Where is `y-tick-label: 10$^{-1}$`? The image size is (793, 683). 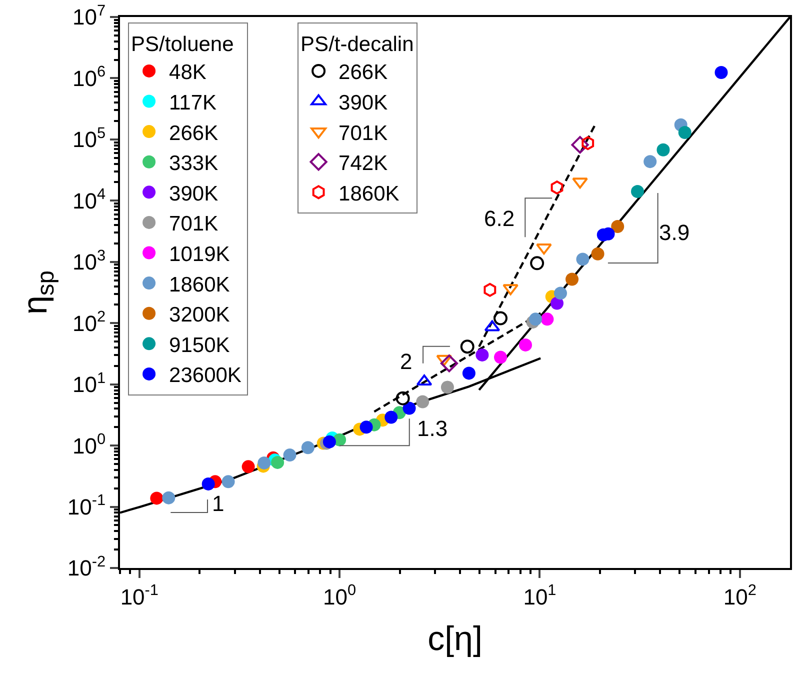
y-tick-label: 10$^{-1}$ is located at coordinates (86, 506).